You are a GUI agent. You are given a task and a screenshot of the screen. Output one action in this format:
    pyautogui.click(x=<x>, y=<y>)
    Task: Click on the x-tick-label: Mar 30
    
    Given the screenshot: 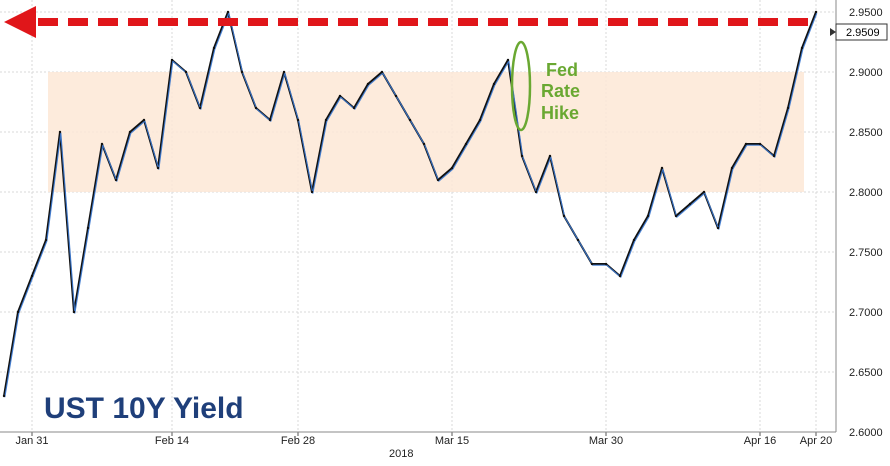 What is the action you would take?
    pyautogui.click(x=606, y=441)
    